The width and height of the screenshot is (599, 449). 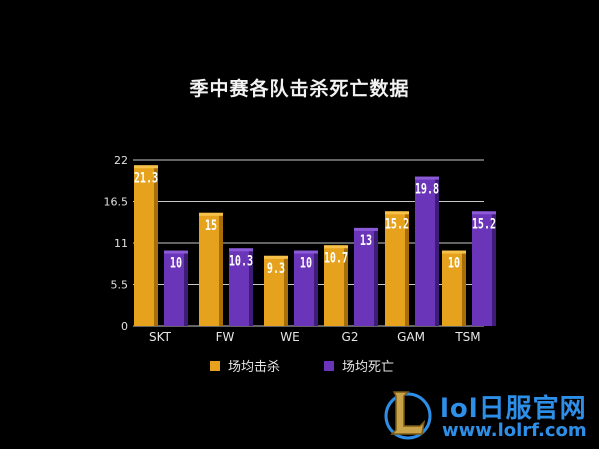 I want to click on chart-title: 季中赛各队击杀死亡数据, so click(x=299, y=89).